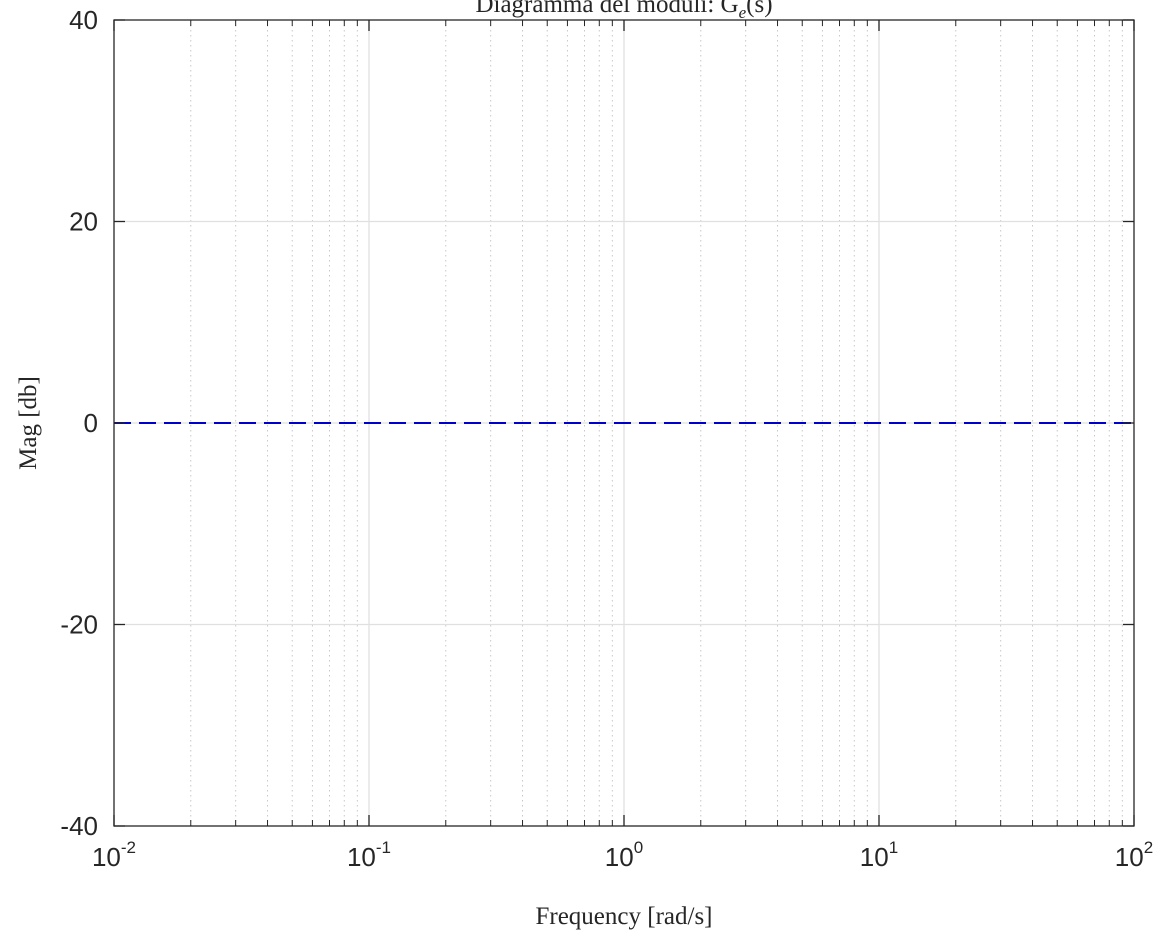 Image resolution: width=1168 pixels, height=942 pixels. What do you see at coordinates (28, 423) in the screenshot?
I see `y-axis-label: Mag [db]` at bounding box center [28, 423].